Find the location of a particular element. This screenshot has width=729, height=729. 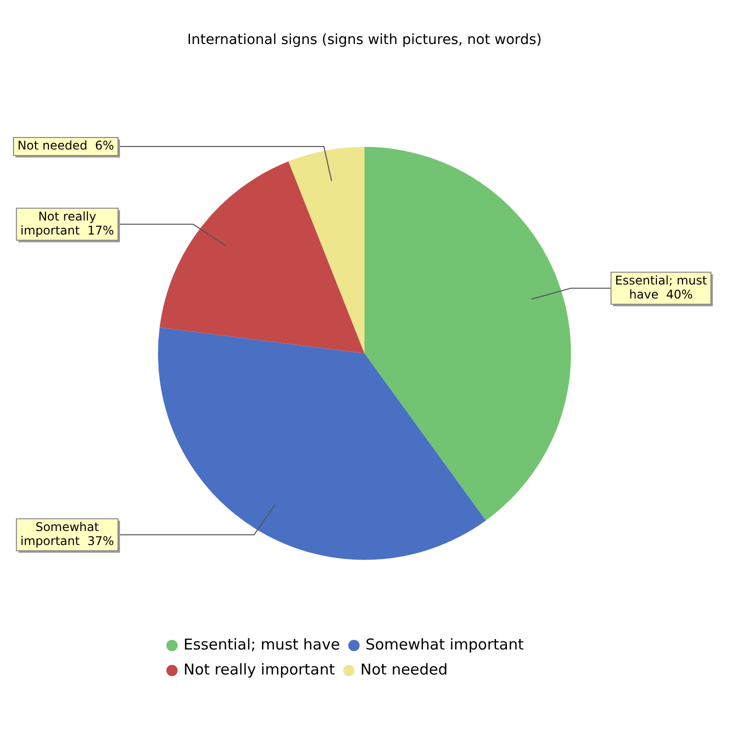

legend-label: Not needed is located at coordinates (404, 669).